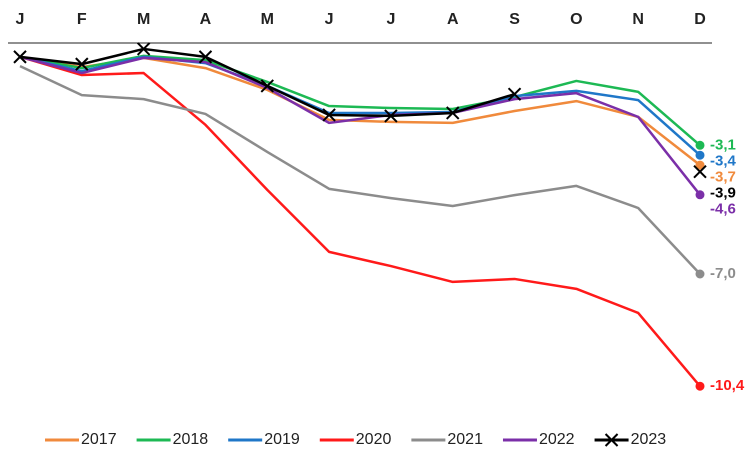  What do you see at coordinates (282, 439) in the screenshot?
I see `legend-label: 2019` at bounding box center [282, 439].